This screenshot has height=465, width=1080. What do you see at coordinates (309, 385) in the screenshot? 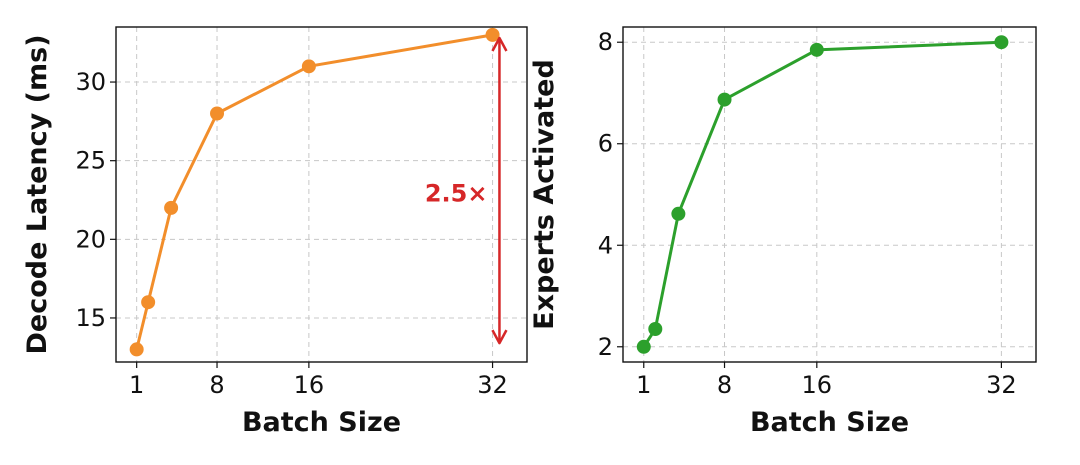
I see `latency-x-tick-label: 16` at bounding box center [309, 385].